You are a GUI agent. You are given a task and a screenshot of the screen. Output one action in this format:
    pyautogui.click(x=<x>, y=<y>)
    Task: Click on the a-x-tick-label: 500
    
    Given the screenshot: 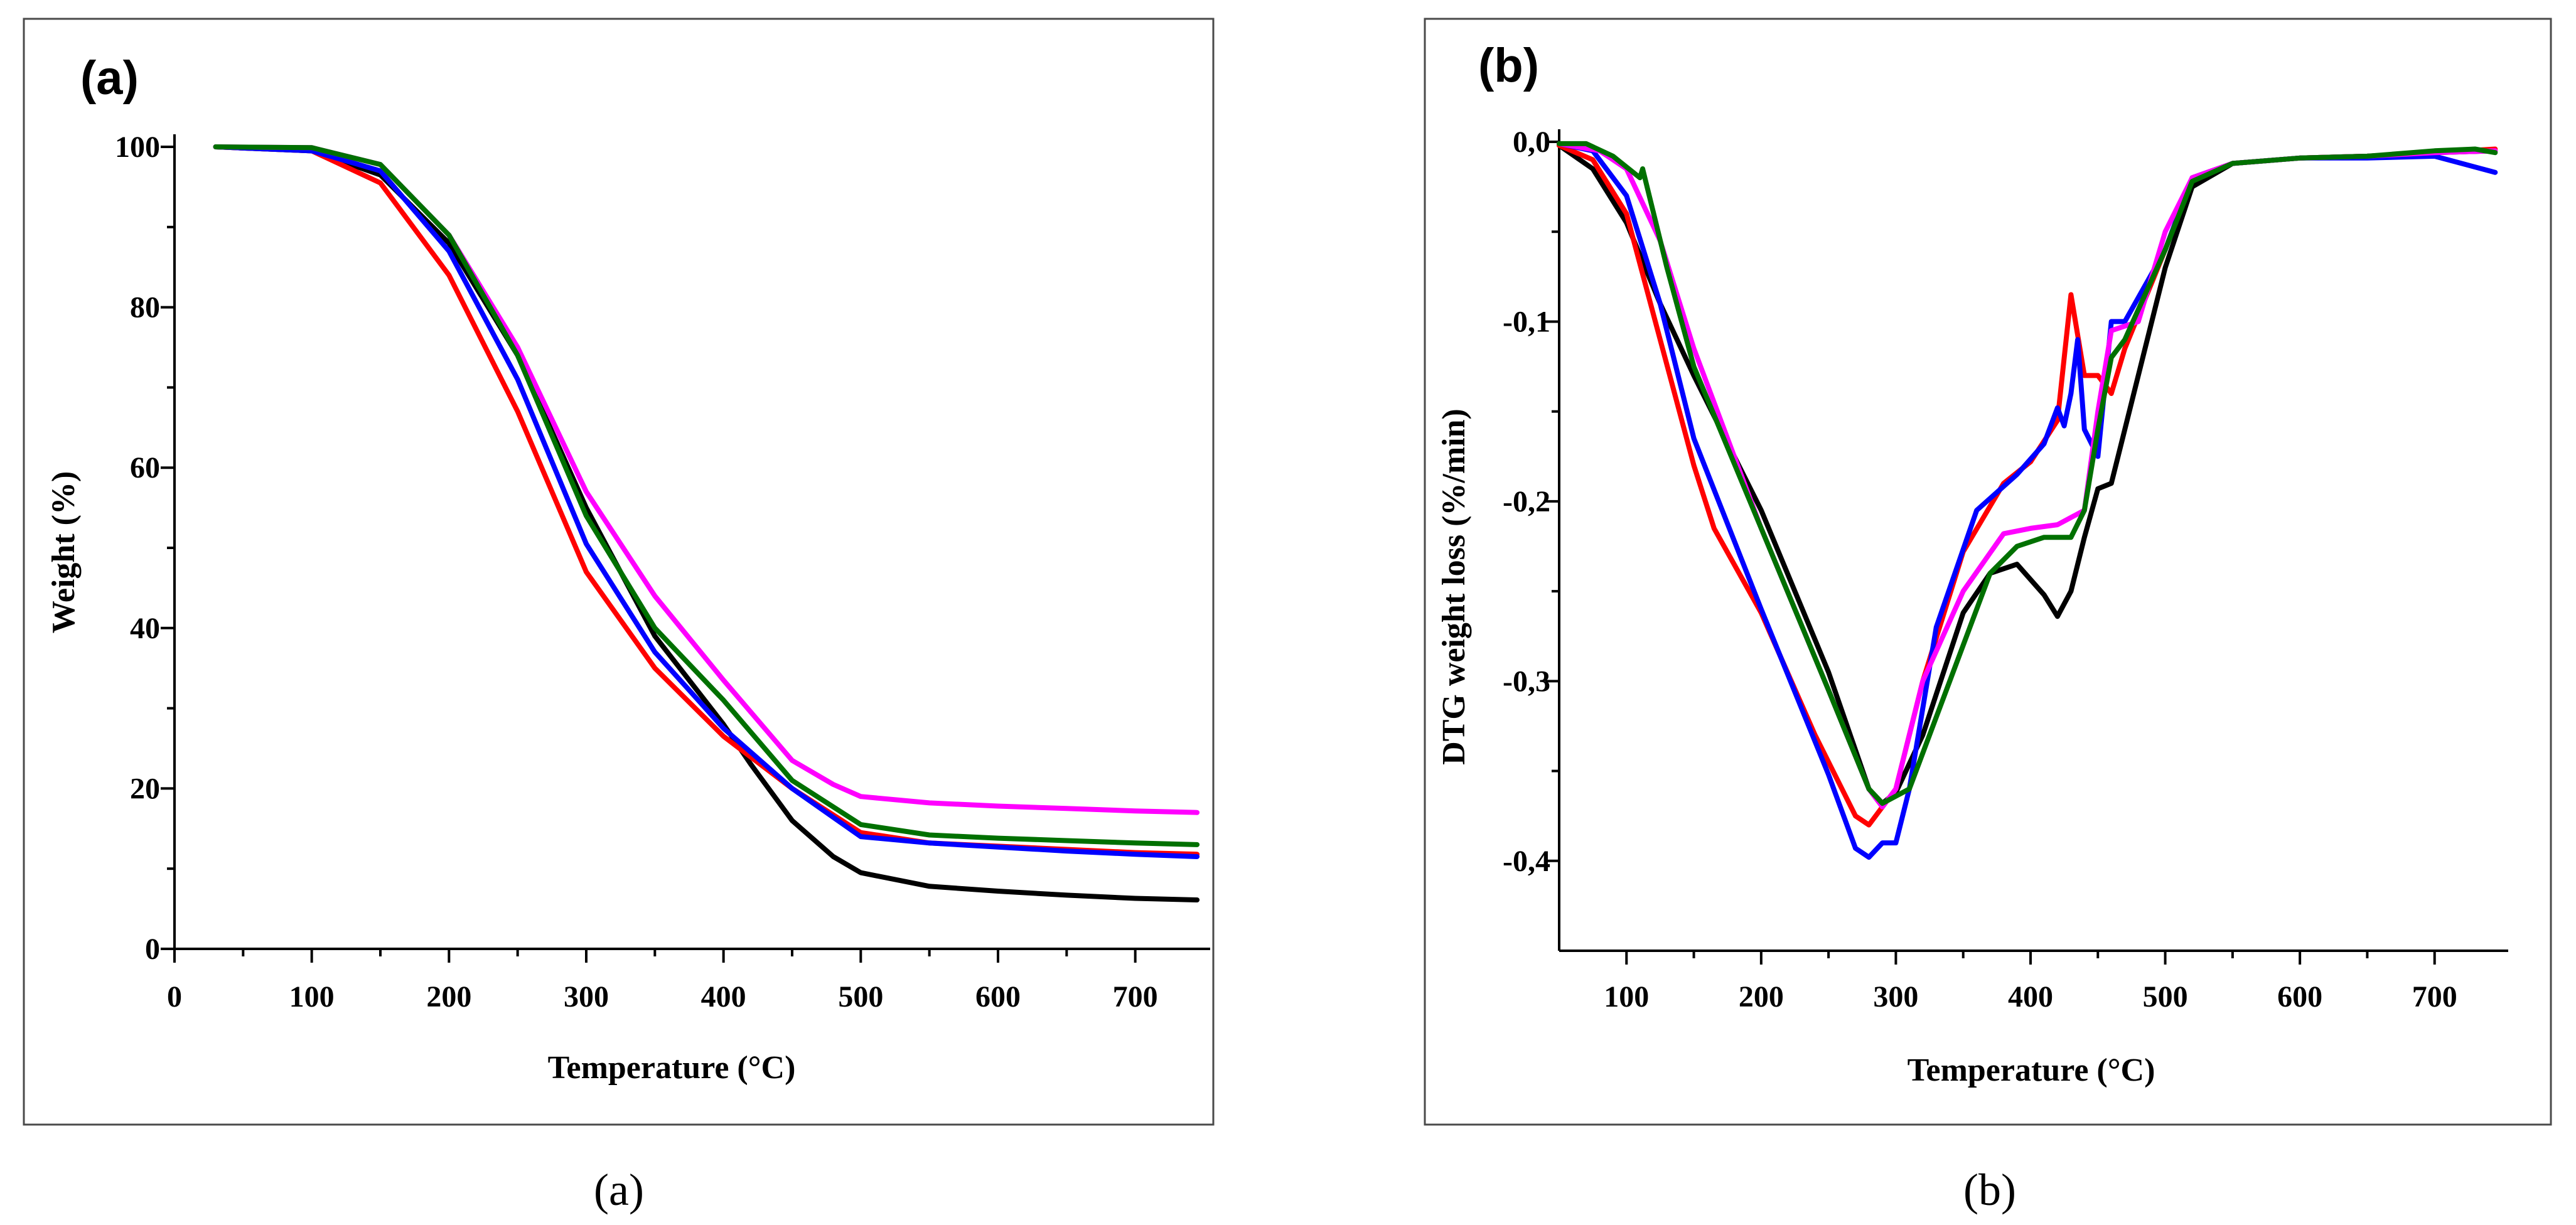 What is the action you would take?
    pyautogui.click(x=860, y=997)
    